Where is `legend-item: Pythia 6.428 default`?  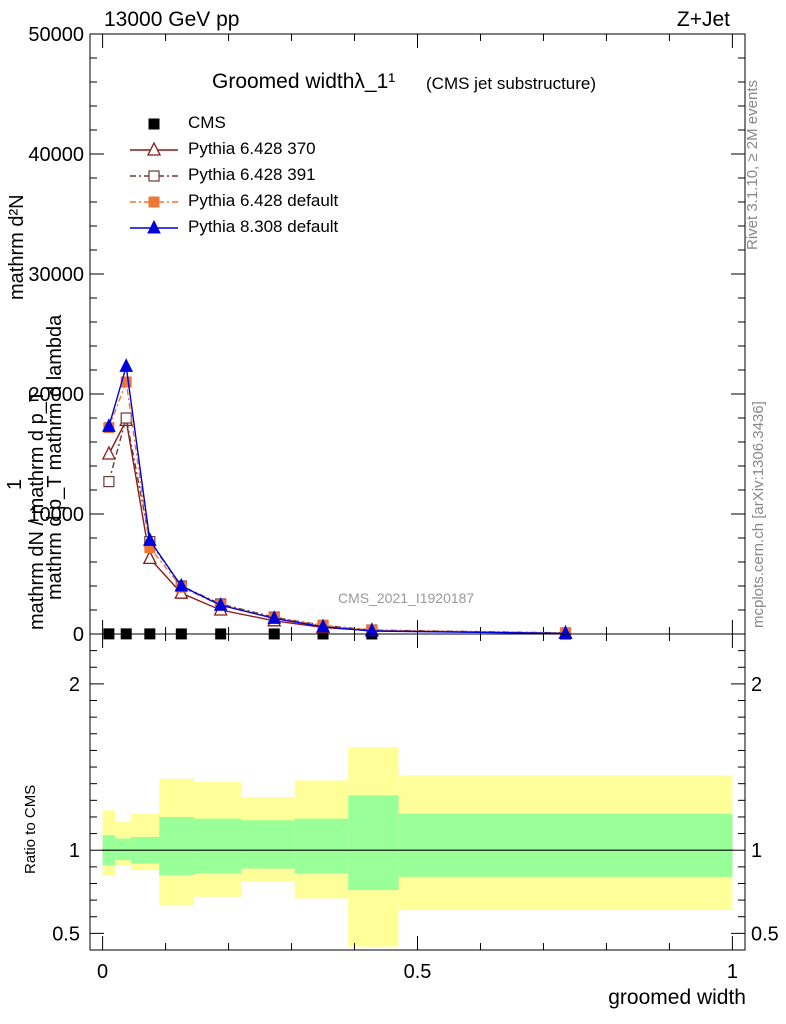
legend-item: Pythia 6.428 default is located at coordinates (254, 202).